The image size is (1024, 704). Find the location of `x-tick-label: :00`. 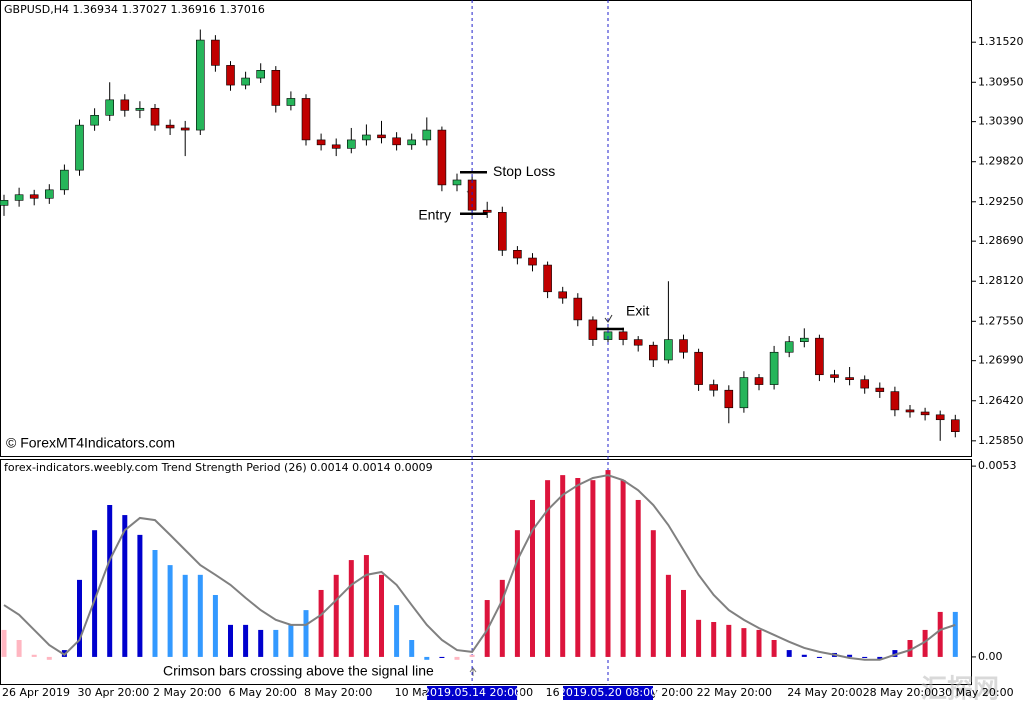

x-tick-label: :00 is located at coordinates (524, 692).